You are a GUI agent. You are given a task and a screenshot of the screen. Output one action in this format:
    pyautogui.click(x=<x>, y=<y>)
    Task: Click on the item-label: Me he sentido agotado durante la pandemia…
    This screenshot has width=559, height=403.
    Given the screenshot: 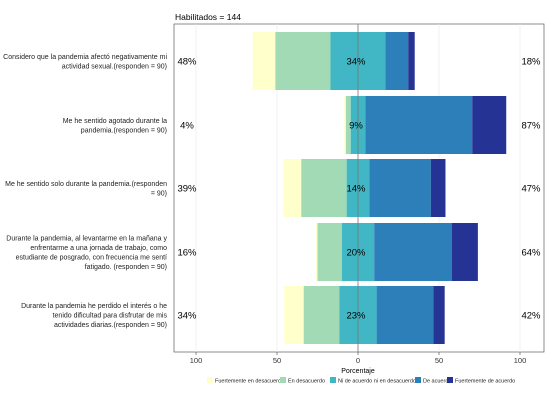 What is the action you would take?
    pyautogui.click(x=115, y=126)
    